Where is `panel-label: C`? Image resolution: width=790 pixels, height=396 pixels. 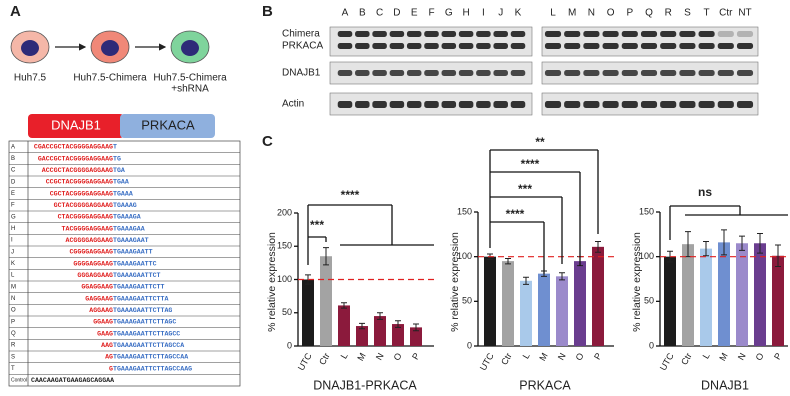 panel-label: C is located at coordinates (267, 141).